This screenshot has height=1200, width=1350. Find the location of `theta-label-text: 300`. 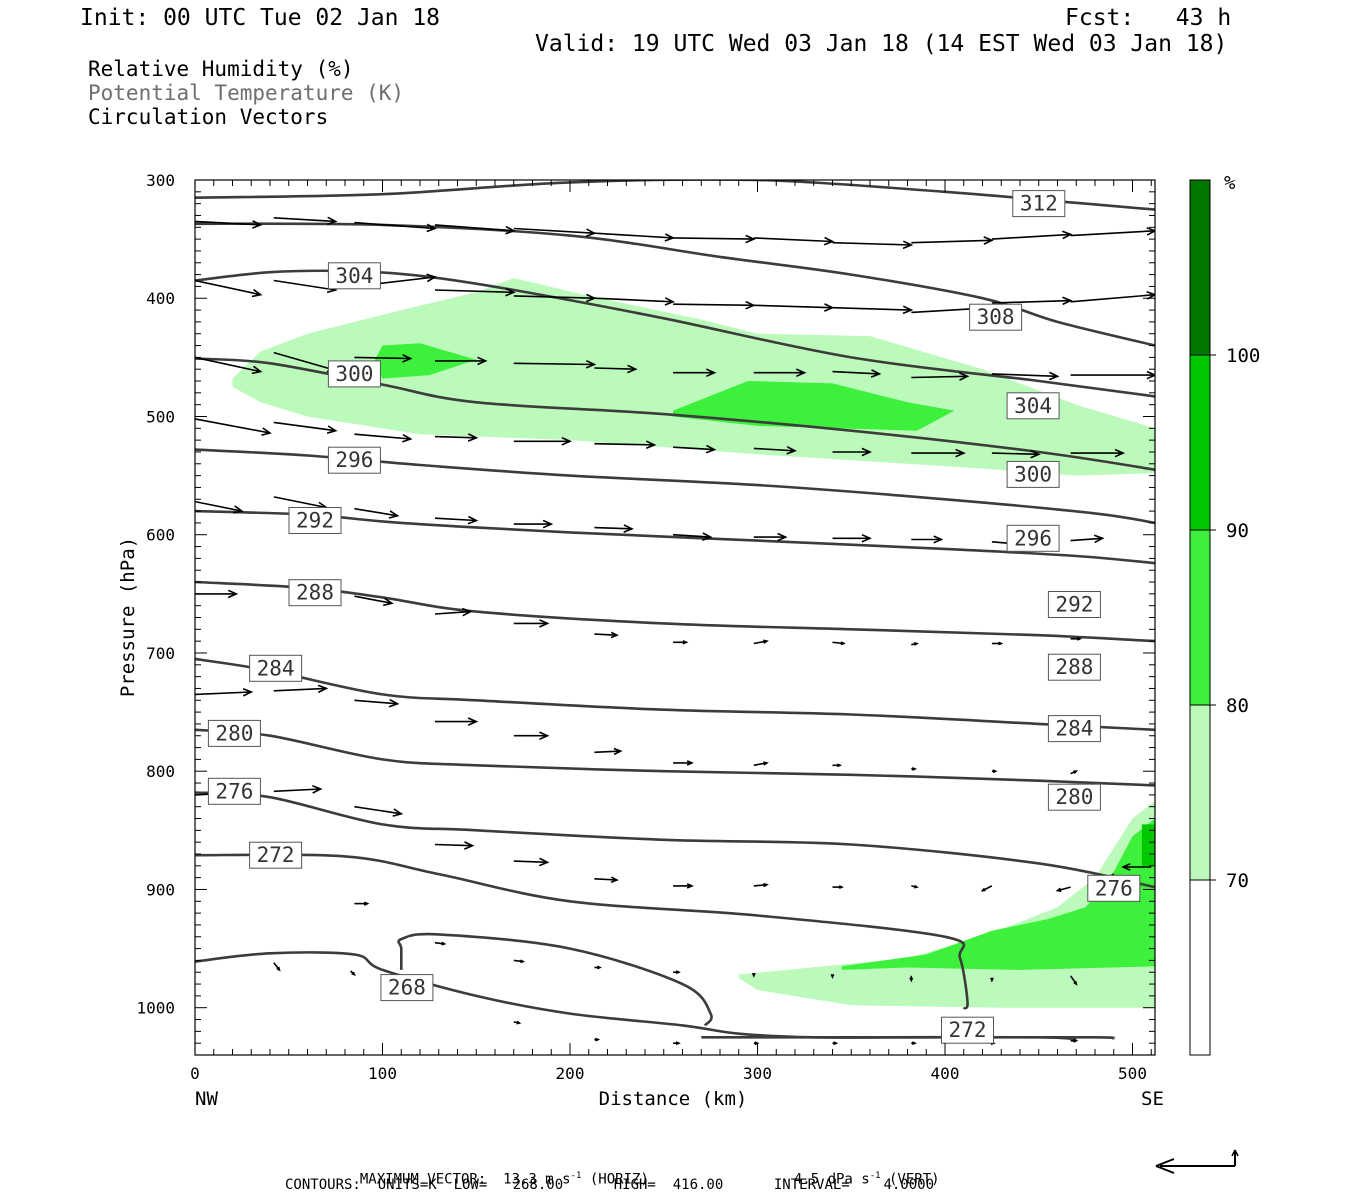

theta-label-text: 300 is located at coordinates (1033, 474).